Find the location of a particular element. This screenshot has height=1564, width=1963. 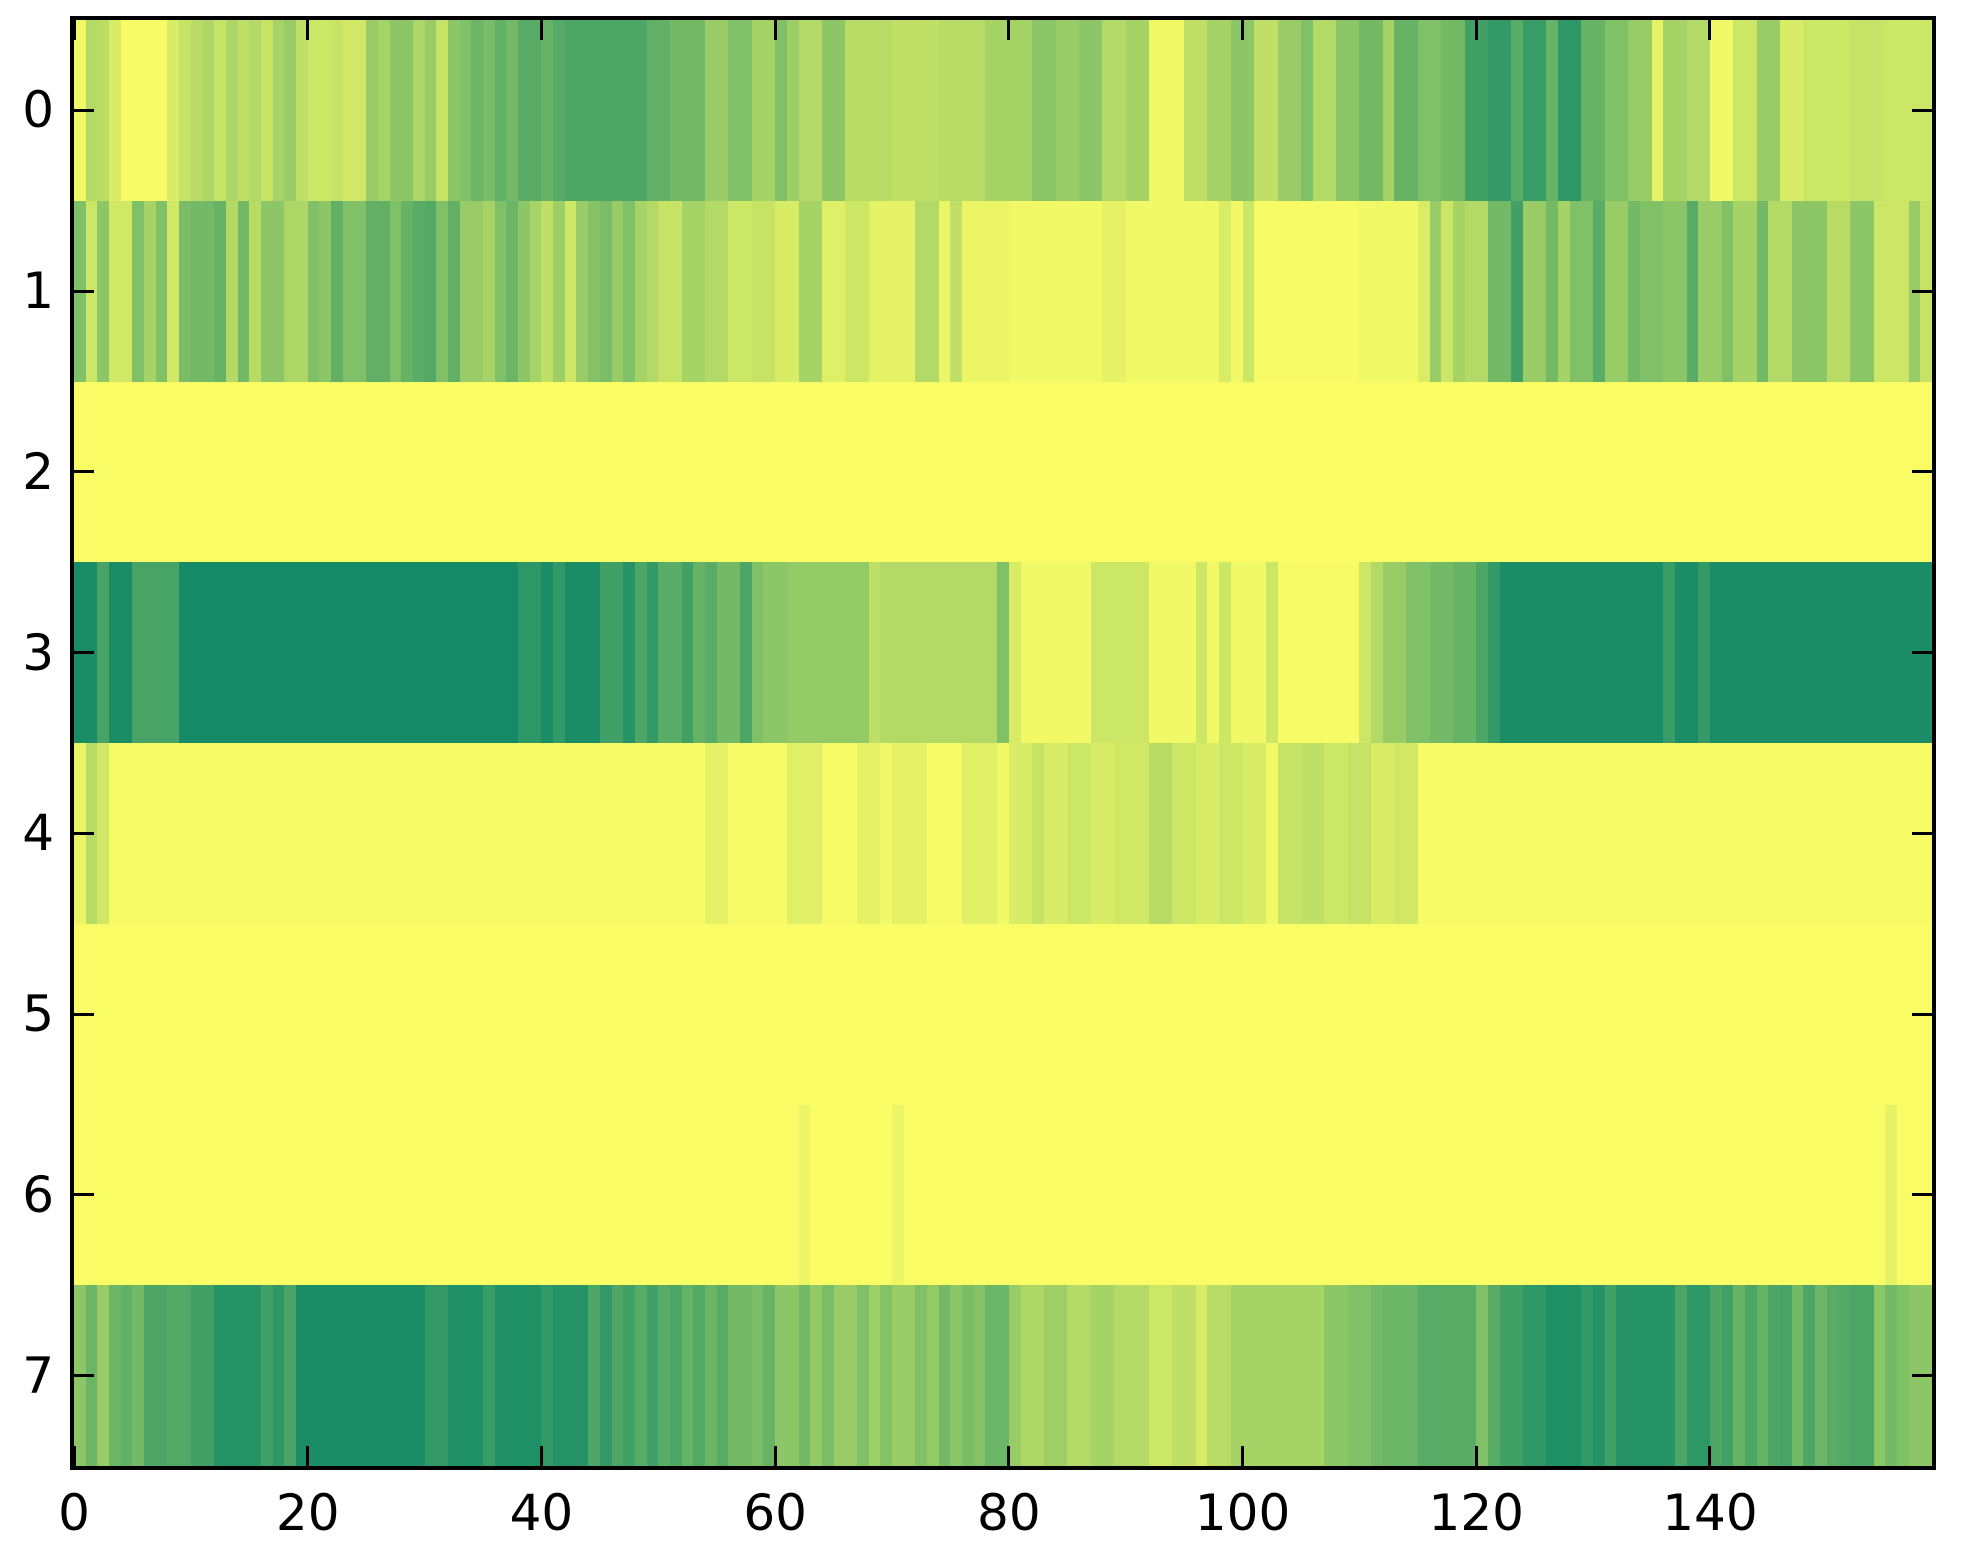

x-tick-label: 0 is located at coordinates (74, 1513).